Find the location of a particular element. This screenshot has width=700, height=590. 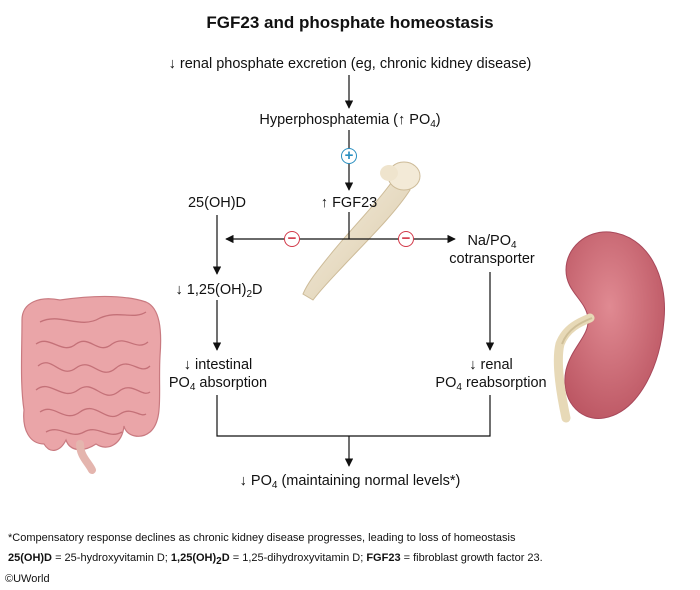

intestinal-po: PO is located at coordinates (179, 383).